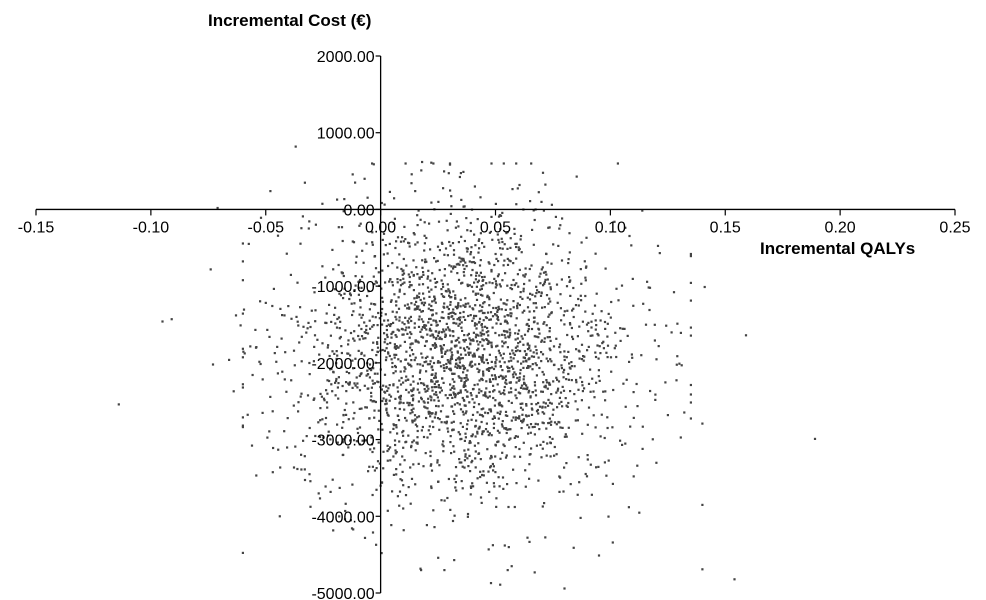  What do you see at coordinates (342, 287) in the screenshot?
I see `y-tick-label: -1000.00` at bounding box center [342, 287].